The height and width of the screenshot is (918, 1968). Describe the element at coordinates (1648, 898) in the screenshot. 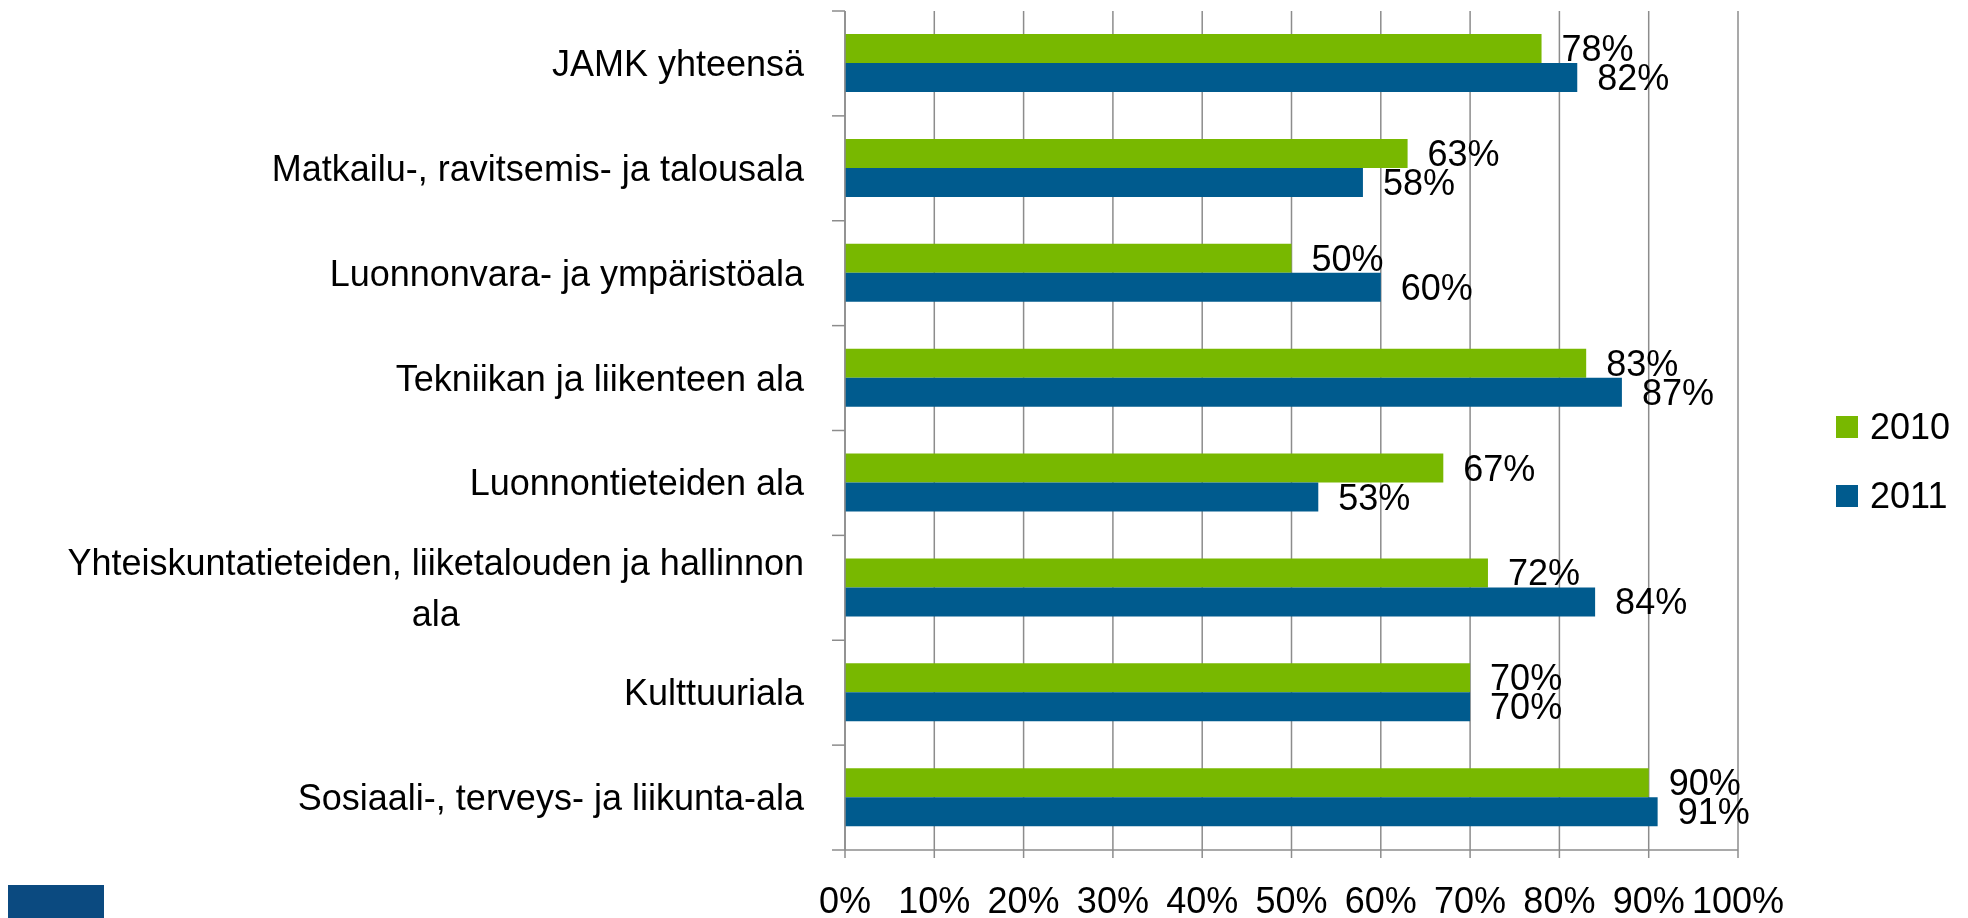

I see `x-tick-label: 90%` at that location.